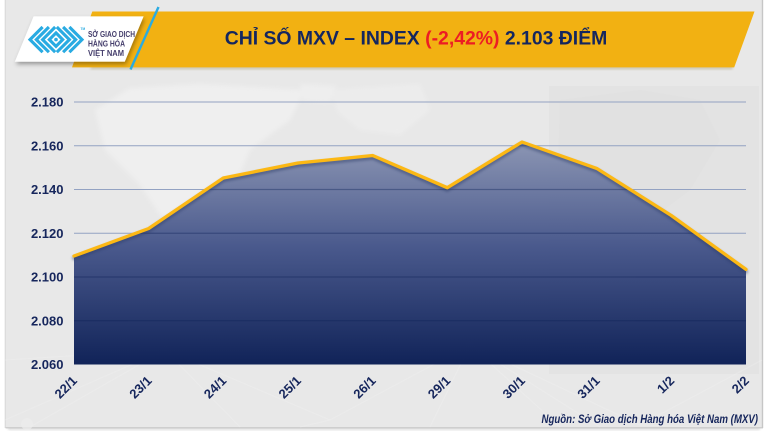  What do you see at coordinates (106, 43) in the screenshot?
I see `svg-text: HÀNG HÓA` at bounding box center [106, 43].